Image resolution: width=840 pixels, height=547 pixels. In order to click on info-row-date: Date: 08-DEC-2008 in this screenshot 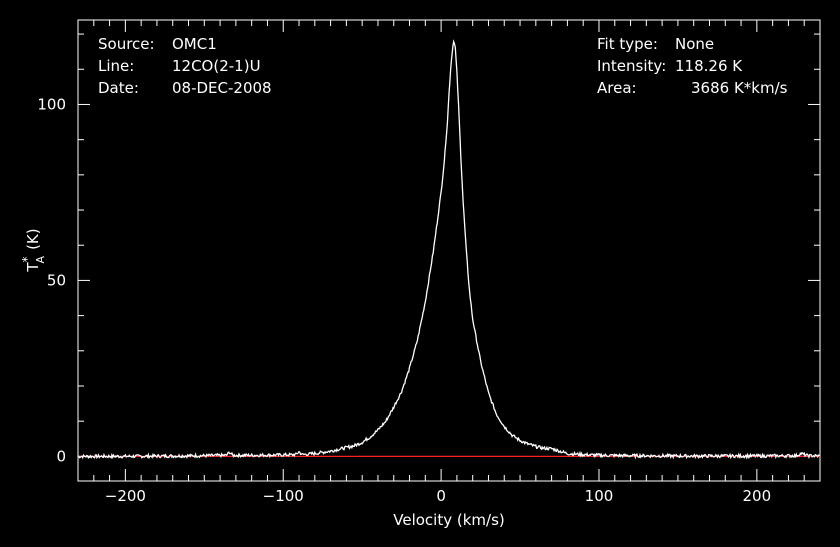, I will do `click(185, 88)`.